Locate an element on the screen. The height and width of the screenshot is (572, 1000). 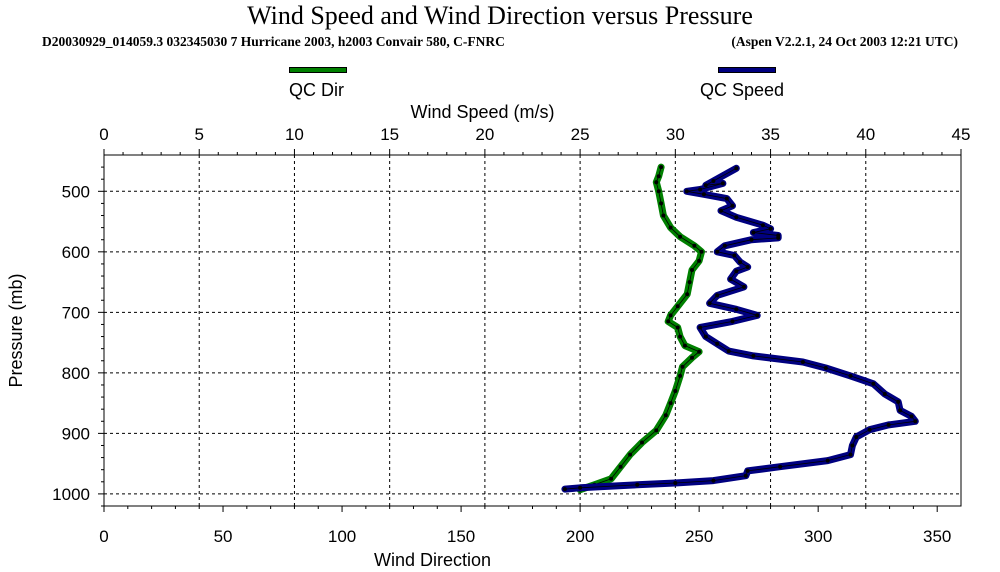
legend-speed-swatch is located at coordinates (747, 70).